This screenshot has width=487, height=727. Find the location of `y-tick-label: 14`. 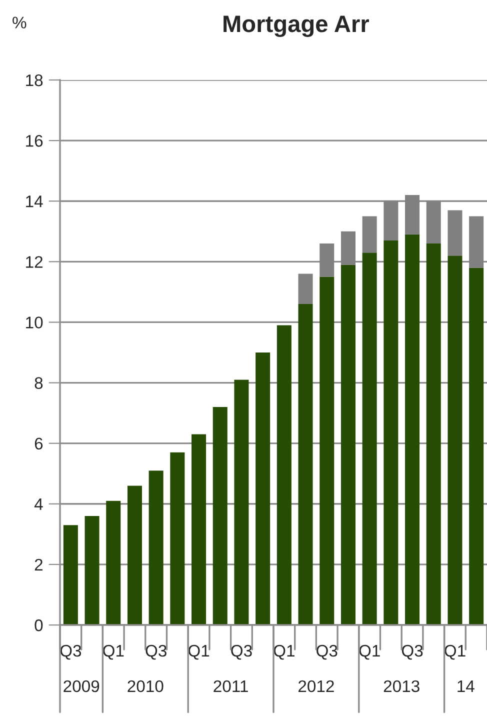

y-tick-label: 14 is located at coordinates (34, 202).